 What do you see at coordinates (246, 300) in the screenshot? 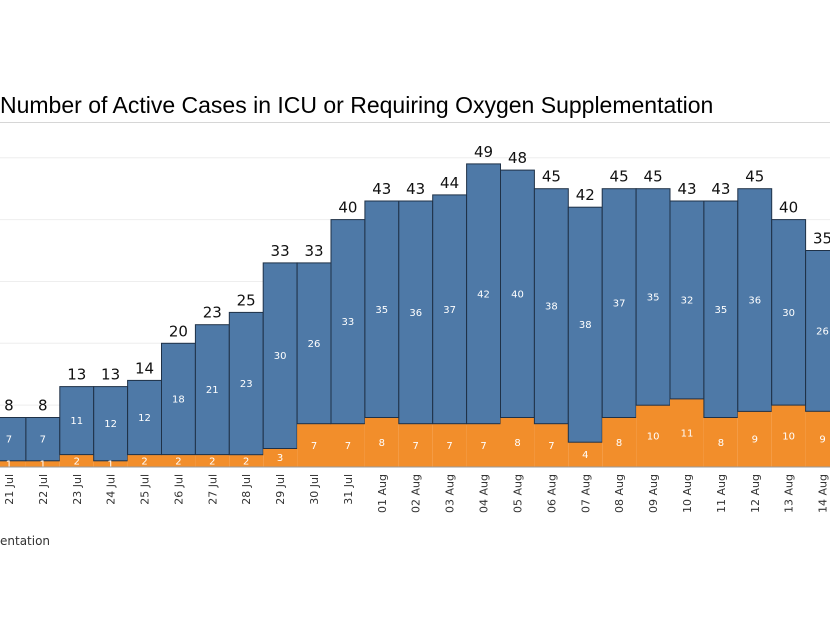
I see `total-label: 25` at bounding box center [246, 300].